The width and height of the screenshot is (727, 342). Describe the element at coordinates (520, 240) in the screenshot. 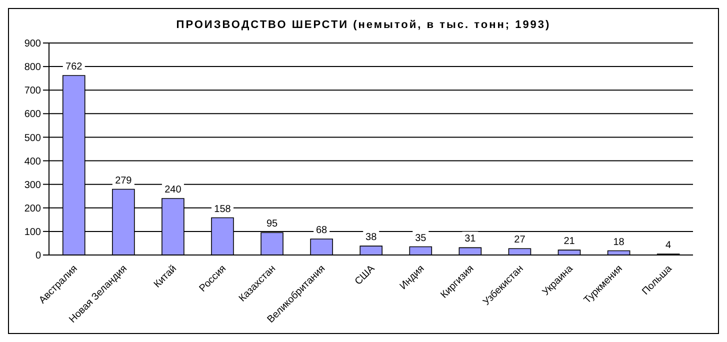

I see `data-label: 27` at that location.